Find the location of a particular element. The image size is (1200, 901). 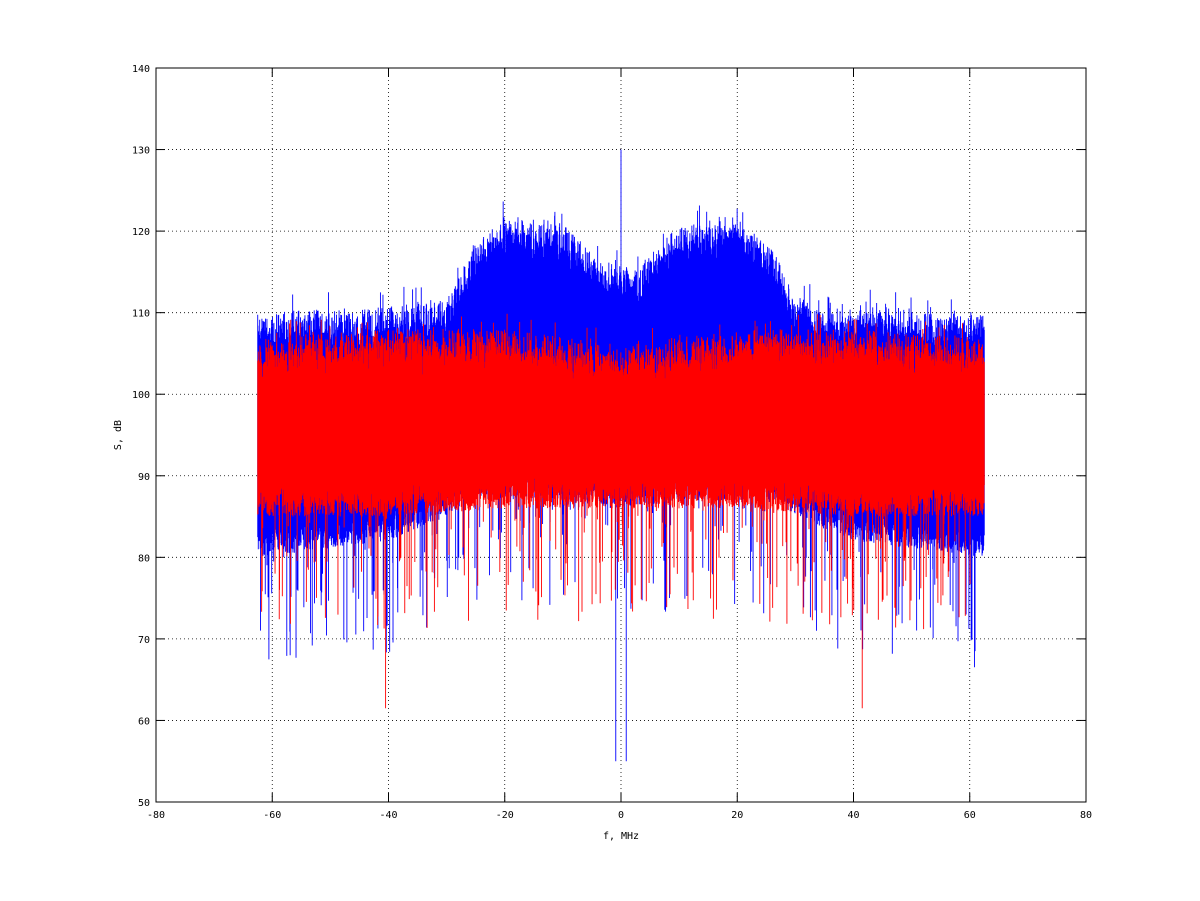

x-tick-label: 80 is located at coordinates (1086, 815).